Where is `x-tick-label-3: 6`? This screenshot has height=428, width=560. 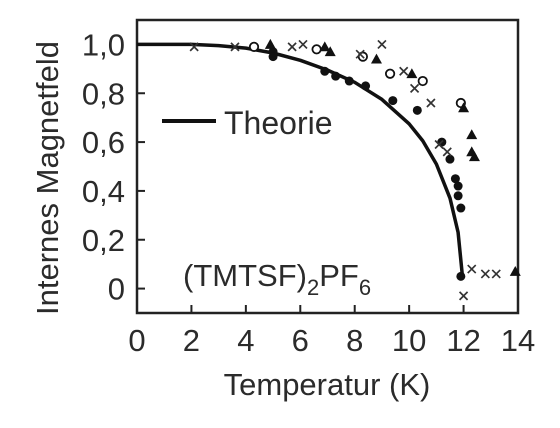 x-tick-label-3: 6 is located at coordinates (300, 340).